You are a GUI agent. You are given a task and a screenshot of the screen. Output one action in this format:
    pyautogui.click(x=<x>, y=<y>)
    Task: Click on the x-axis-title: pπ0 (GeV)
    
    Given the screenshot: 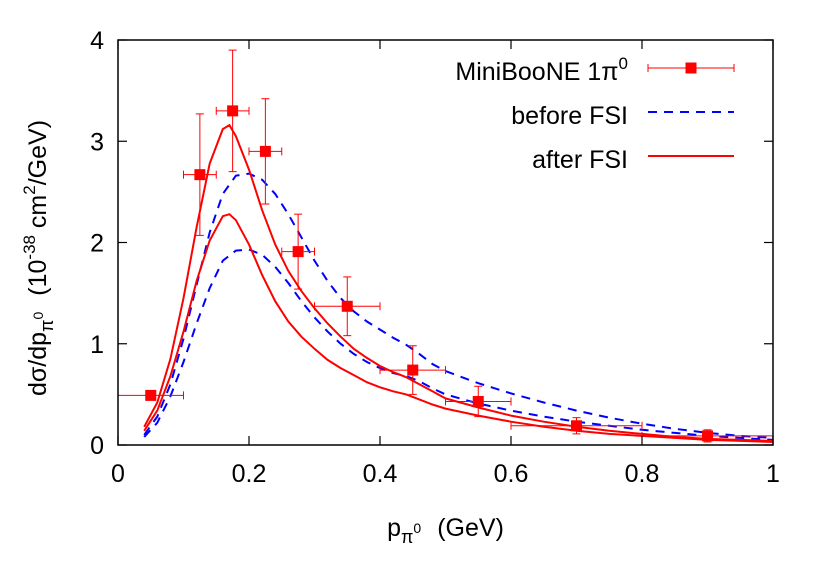 What is the action you would take?
    pyautogui.click(x=445, y=530)
    